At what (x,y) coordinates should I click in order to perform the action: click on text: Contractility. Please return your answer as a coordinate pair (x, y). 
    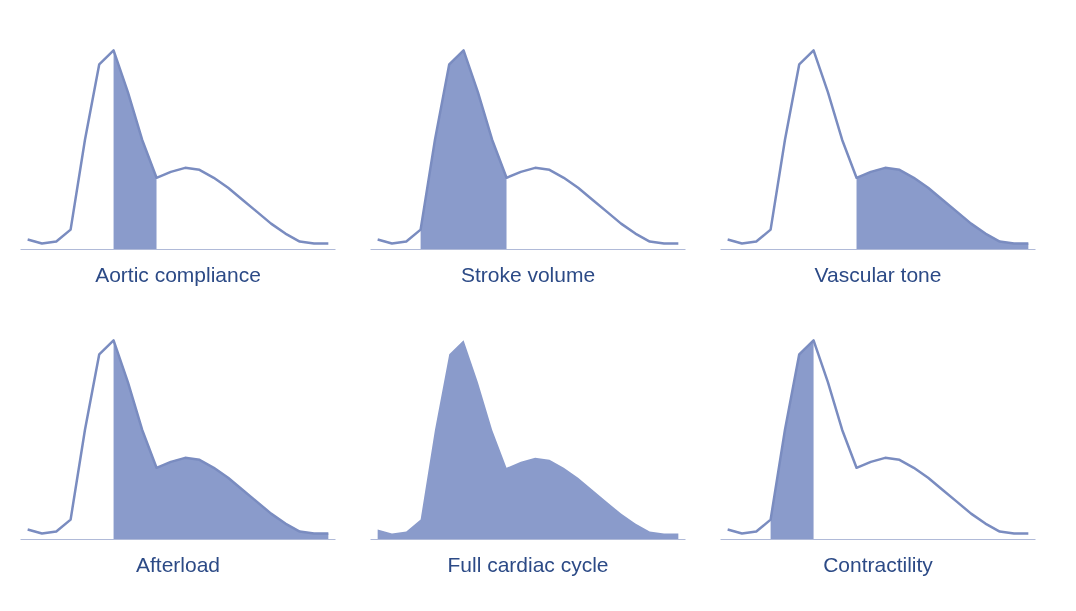
    Looking at the image, I should click on (878, 564).